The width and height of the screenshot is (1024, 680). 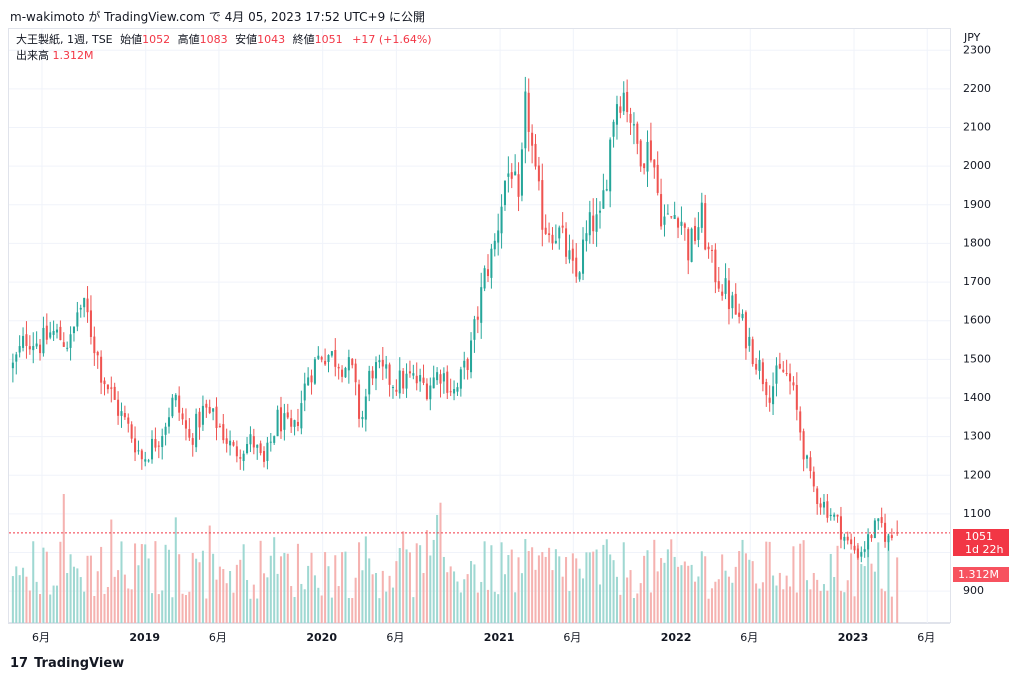 What do you see at coordinates (977, 165) in the screenshot?
I see `price-tick-label: 2000` at bounding box center [977, 165].